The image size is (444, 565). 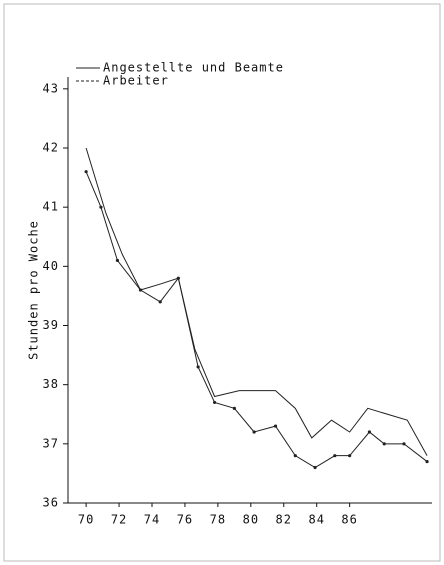 What do you see at coordinates (86, 520) in the screenshot?
I see `x-tick-label: 70` at bounding box center [86, 520].